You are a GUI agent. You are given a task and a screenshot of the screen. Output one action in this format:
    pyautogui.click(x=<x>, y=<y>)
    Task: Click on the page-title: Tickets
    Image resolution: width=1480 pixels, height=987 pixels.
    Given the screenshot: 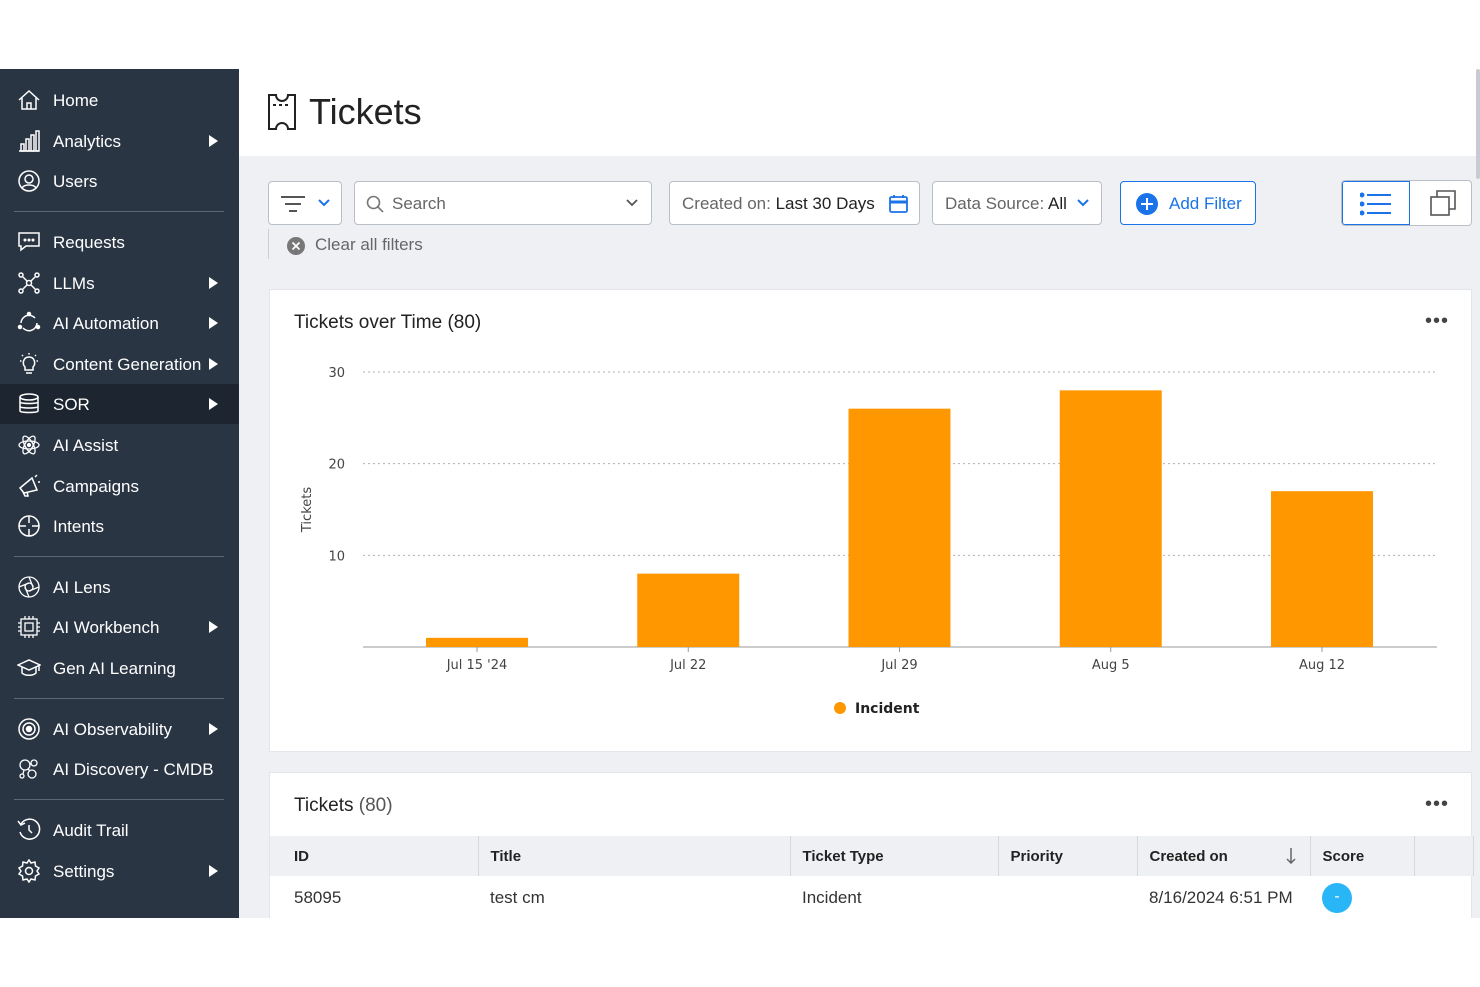 What is the action you would take?
    pyautogui.click(x=365, y=111)
    